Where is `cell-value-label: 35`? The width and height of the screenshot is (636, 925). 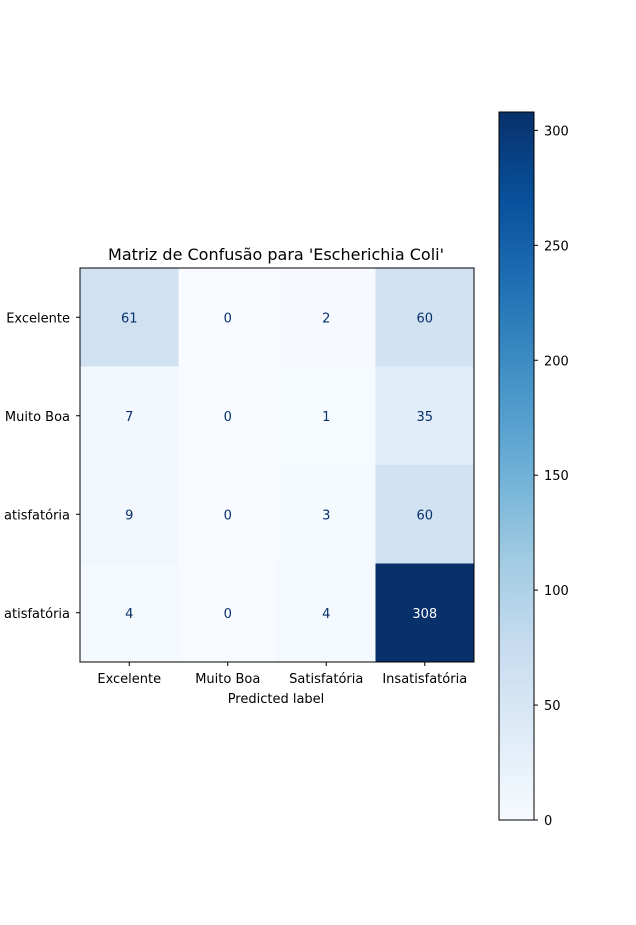
cell-value-label: 35 is located at coordinates (424, 417).